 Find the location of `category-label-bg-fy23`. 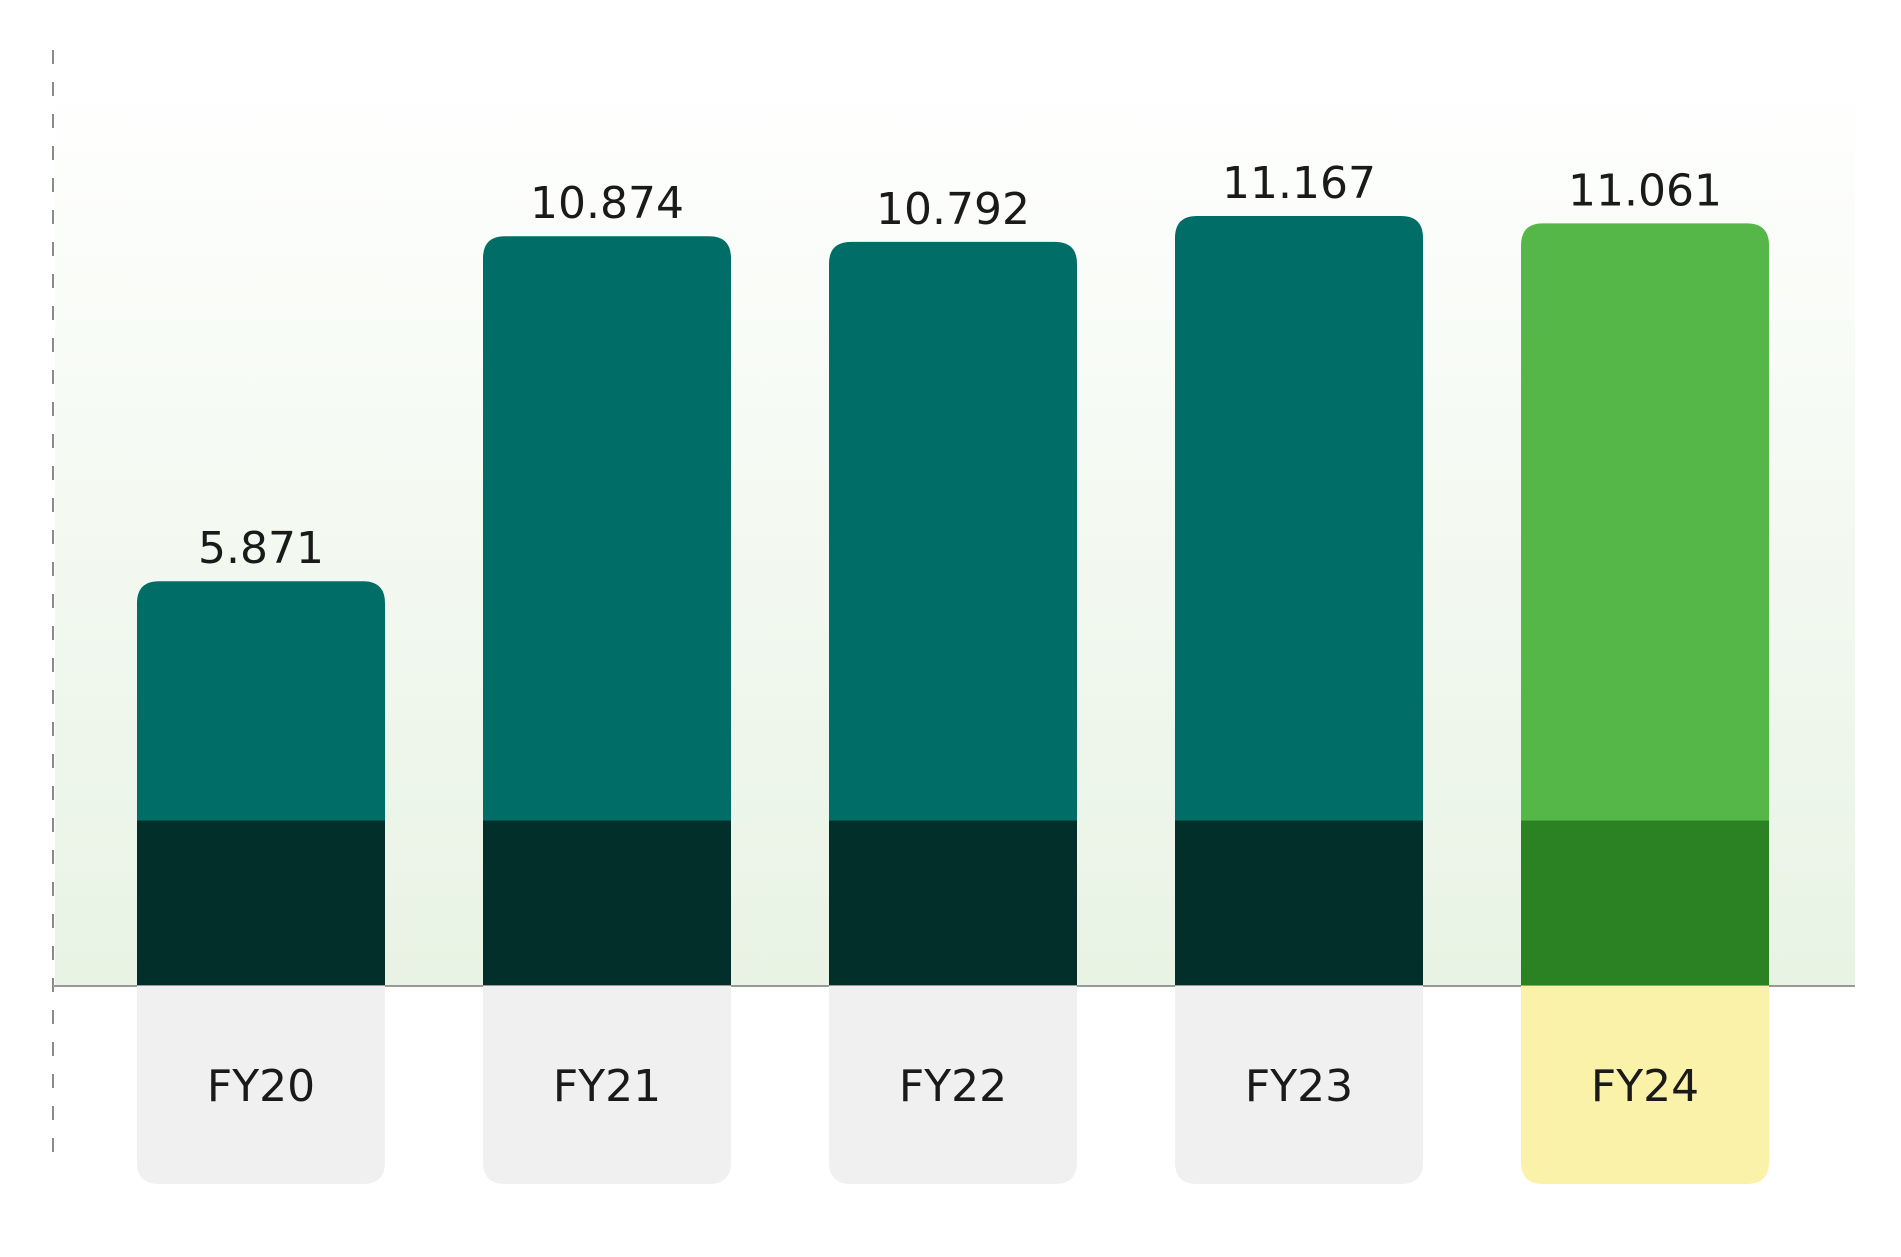

category-label-bg-fy23 is located at coordinates (1299, 1085).